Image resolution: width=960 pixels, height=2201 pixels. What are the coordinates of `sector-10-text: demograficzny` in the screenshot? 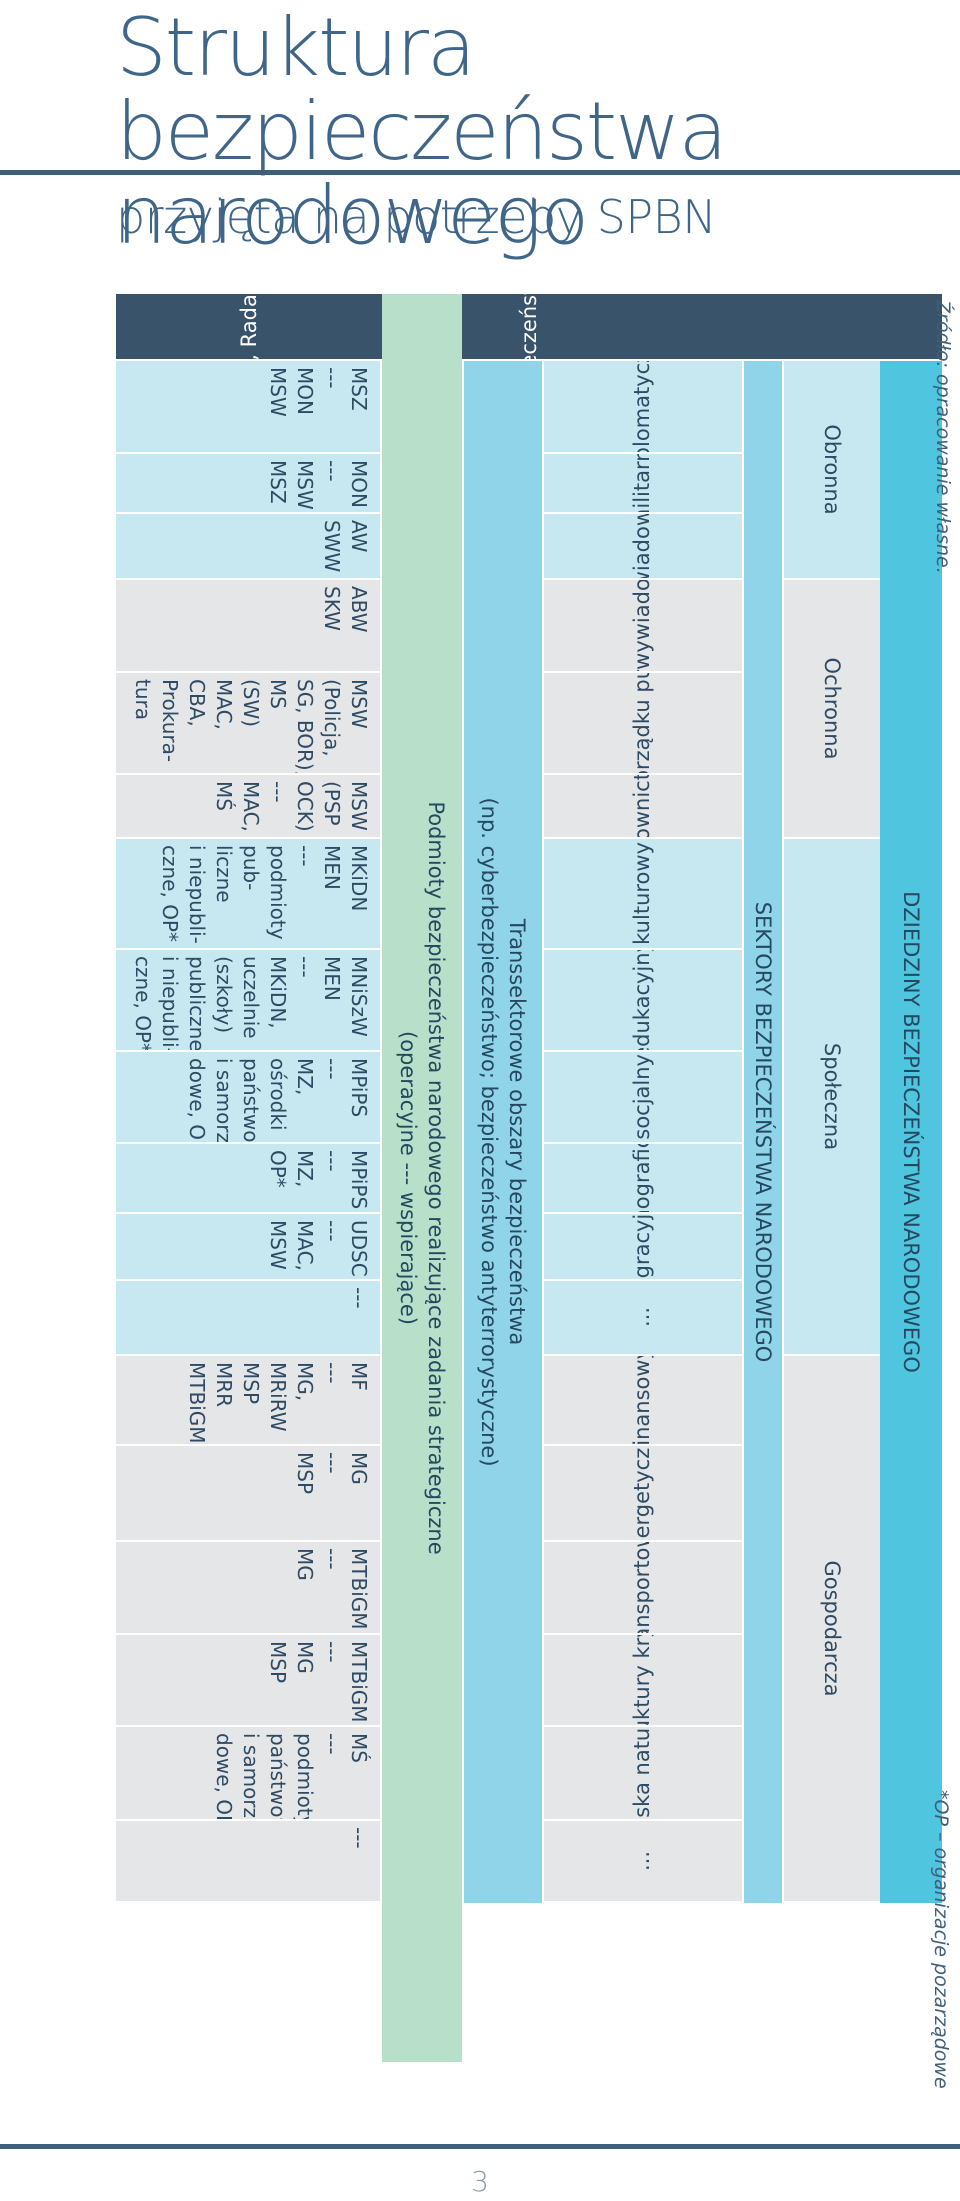 It's located at (643, 1178).